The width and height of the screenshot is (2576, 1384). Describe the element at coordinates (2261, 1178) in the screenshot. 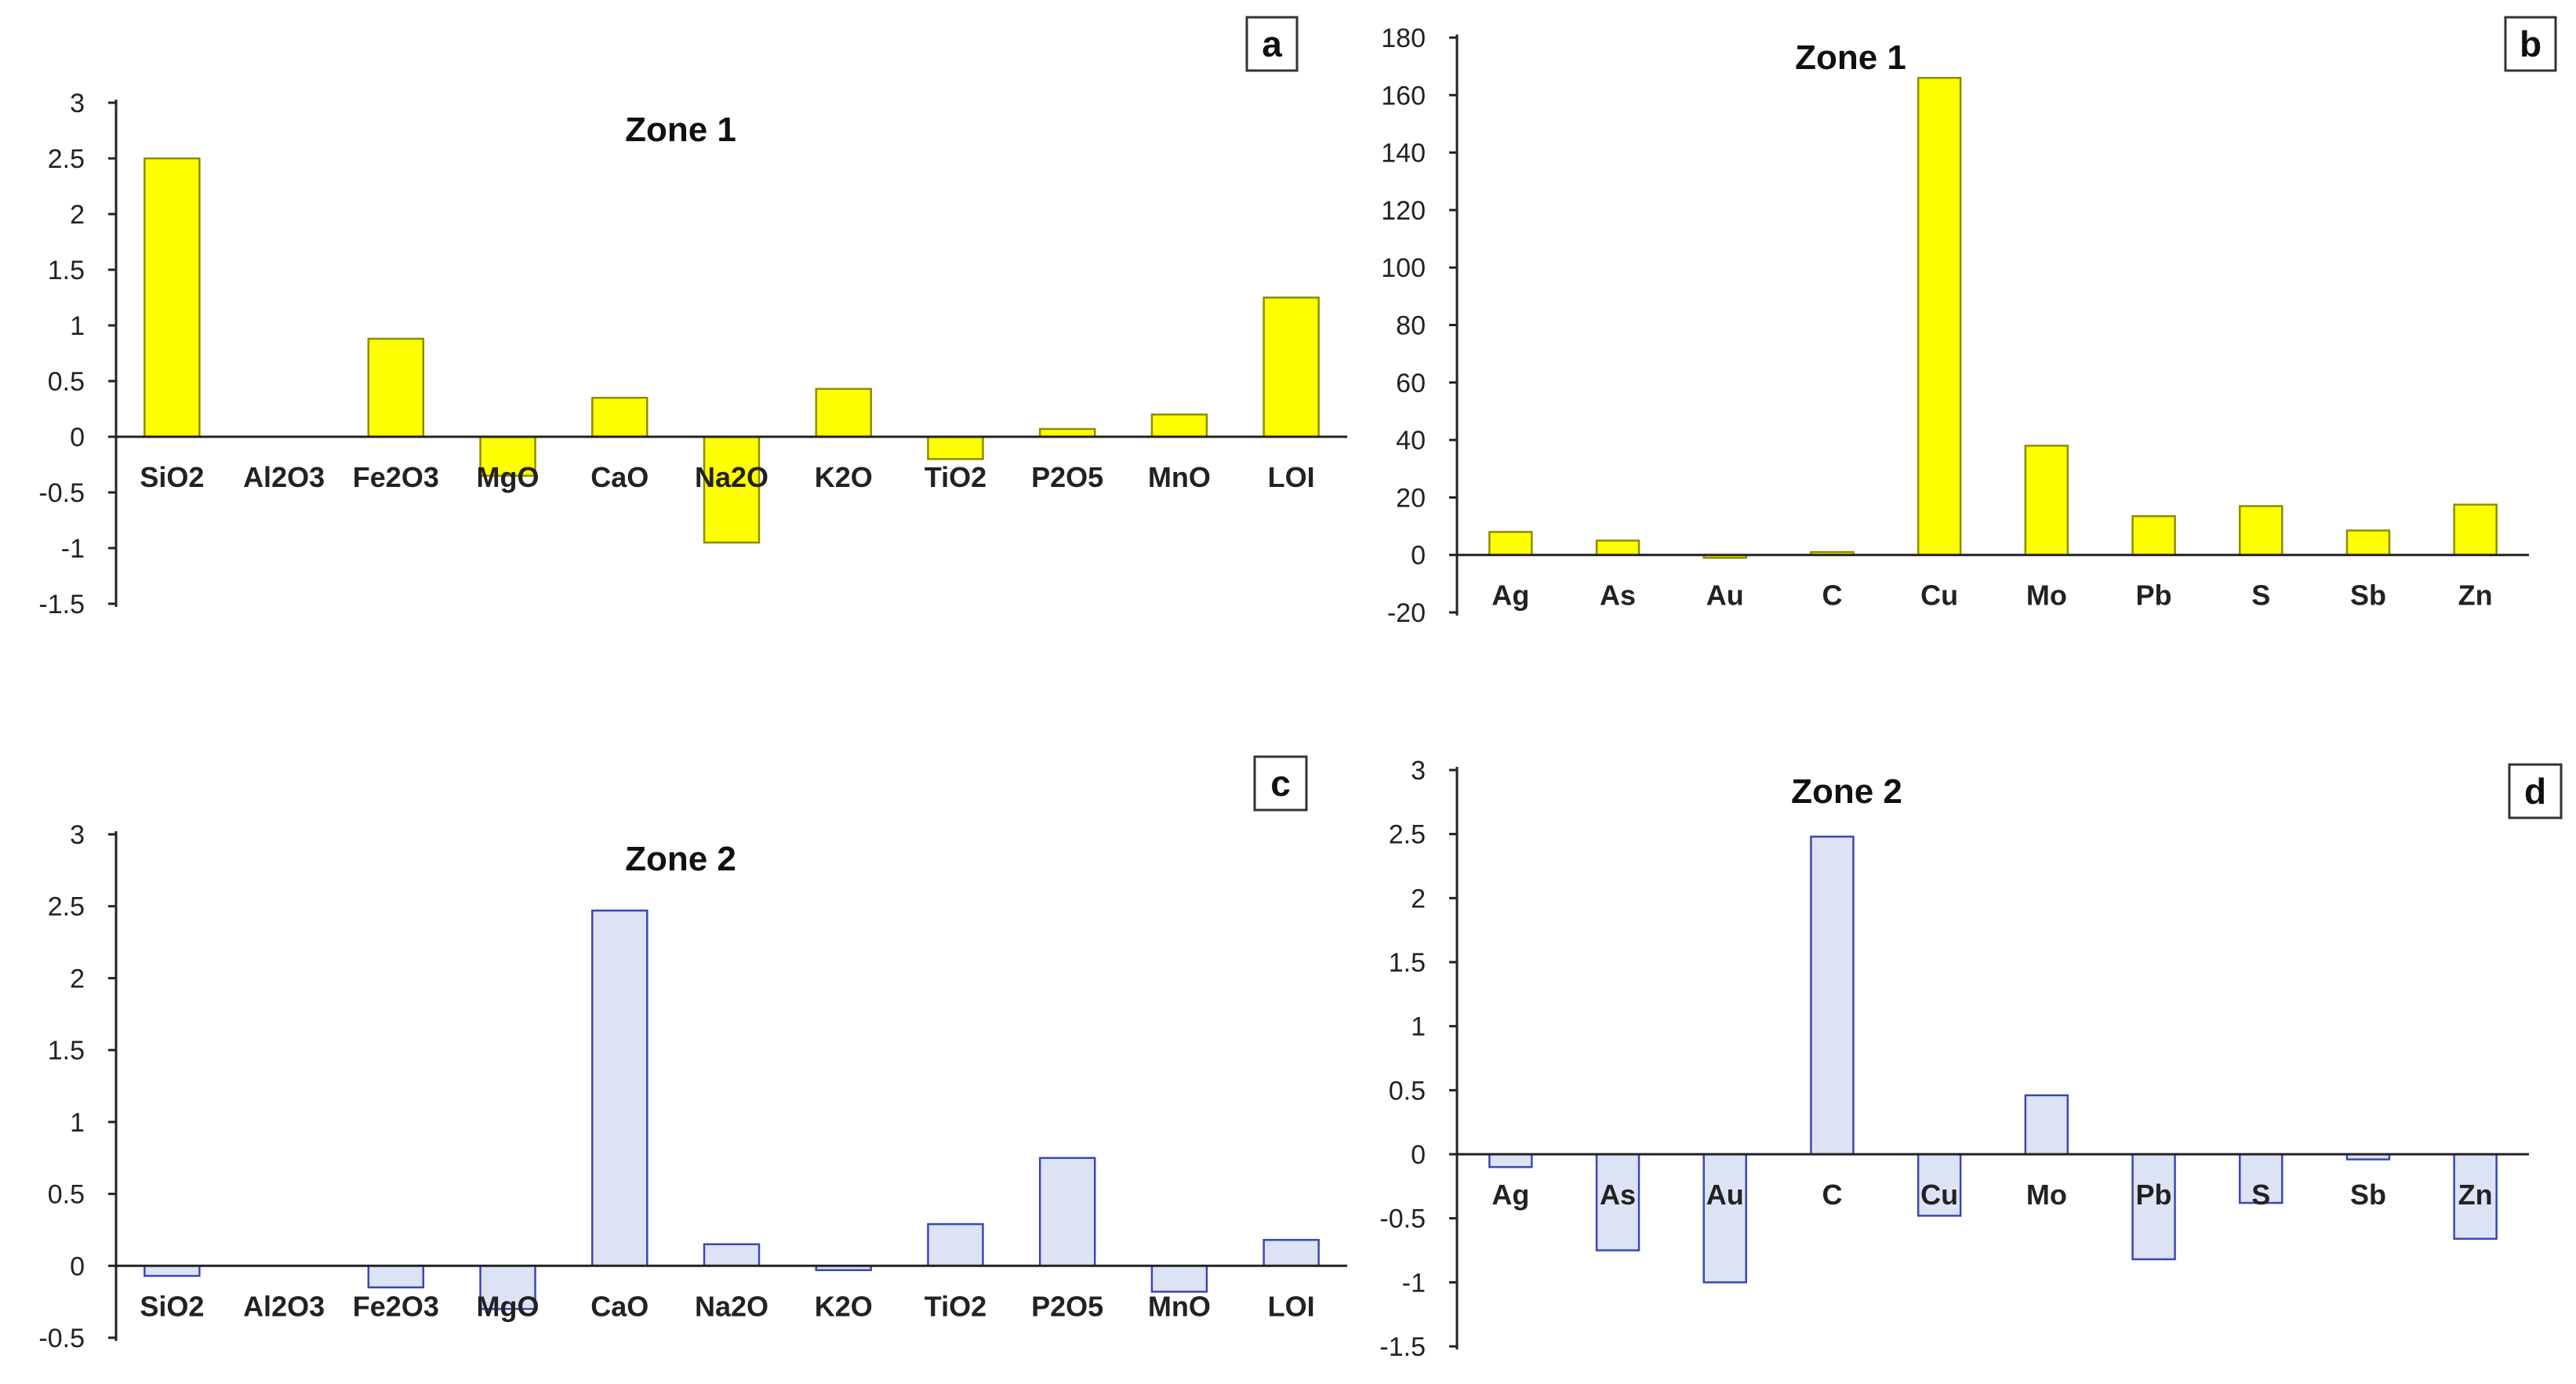

I see `panel-d-bar-s` at that location.